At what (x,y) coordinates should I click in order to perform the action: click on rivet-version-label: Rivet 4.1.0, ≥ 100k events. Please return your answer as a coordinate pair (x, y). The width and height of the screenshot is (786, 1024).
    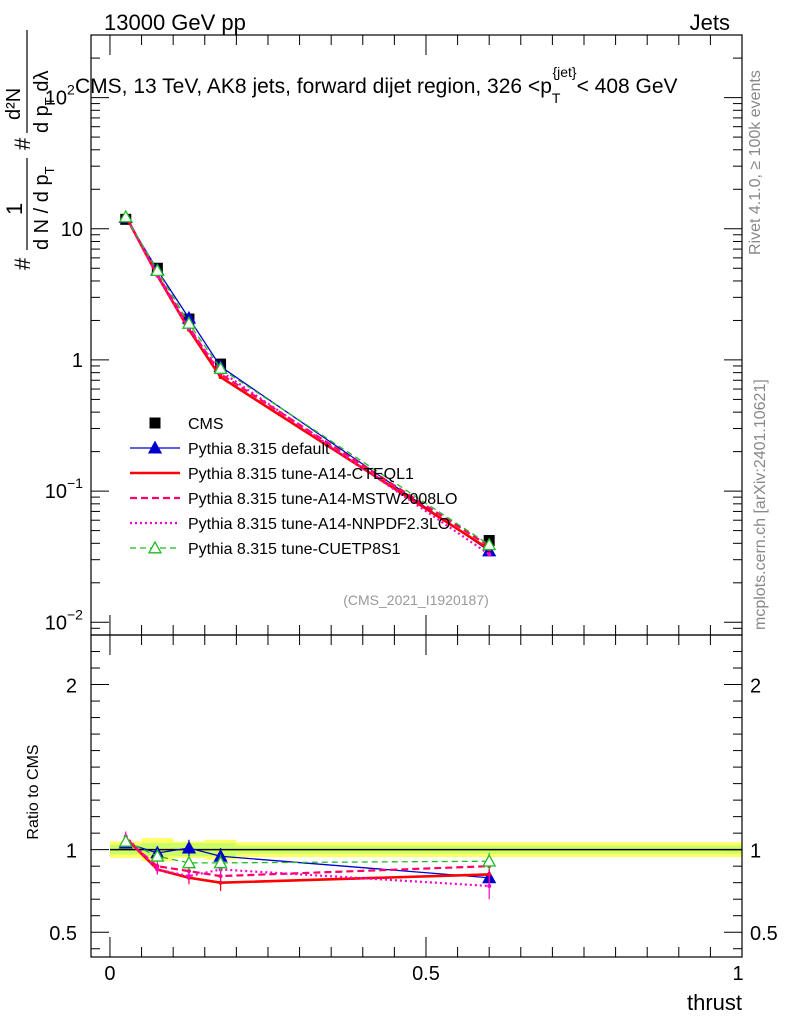
    Looking at the image, I should click on (755, 162).